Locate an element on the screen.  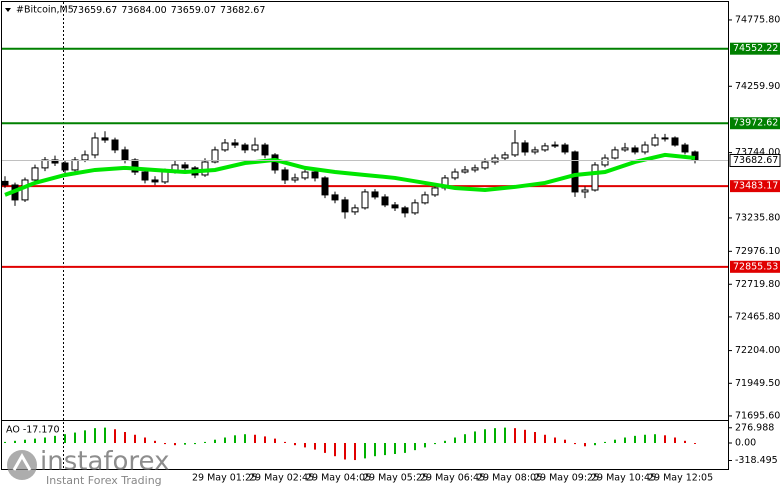
chart-title: #Bitcoin,M5 is located at coordinates (45, 10).